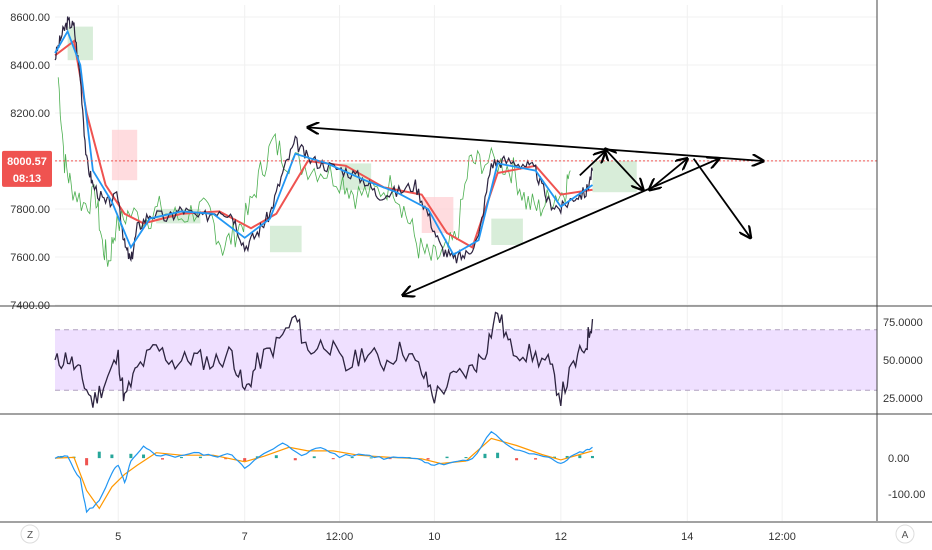 This screenshot has height=550, width=932. What do you see at coordinates (30, 18) in the screenshot?
I see `price-tick-label: 8600.00` at bounding box center [30, 18].